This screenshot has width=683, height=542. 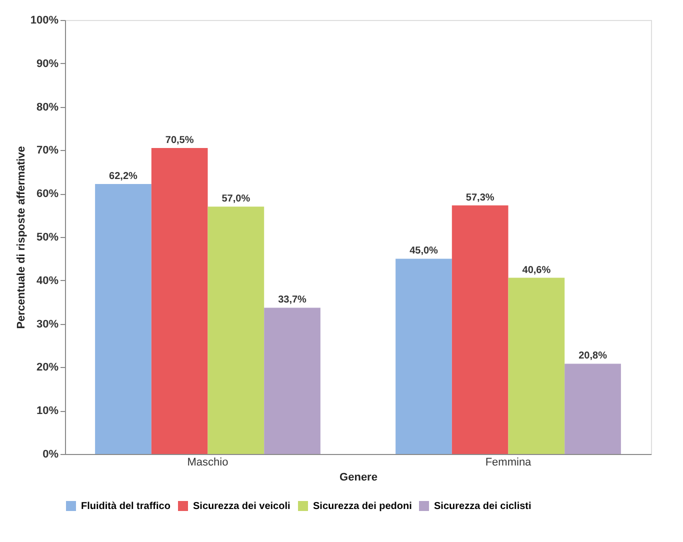 I want to click on data-label: 45,0%, so click(x=424, y=251).